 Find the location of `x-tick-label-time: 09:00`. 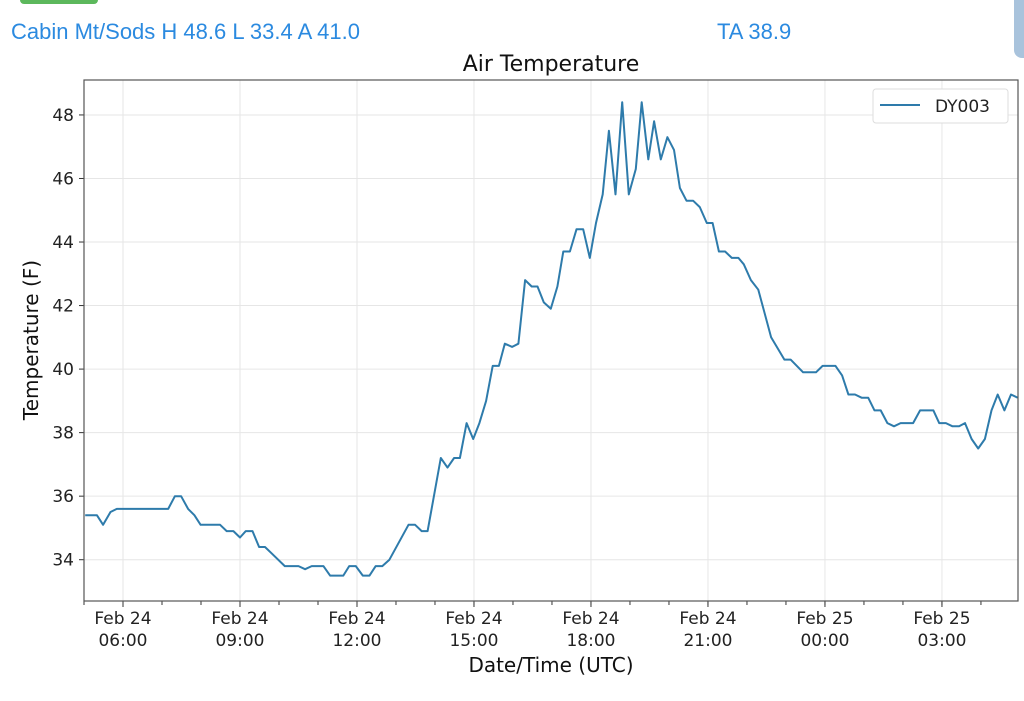

x-tick-label-time: 09:00 is located at coordinates (239, 641).